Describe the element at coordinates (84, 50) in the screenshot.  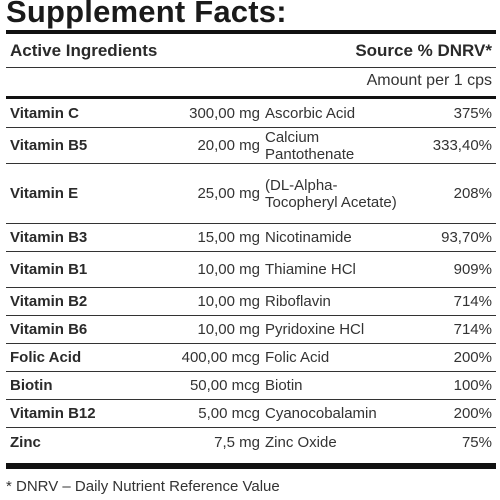
I see `active-ingredients-header: Active Ingredients` at that location.